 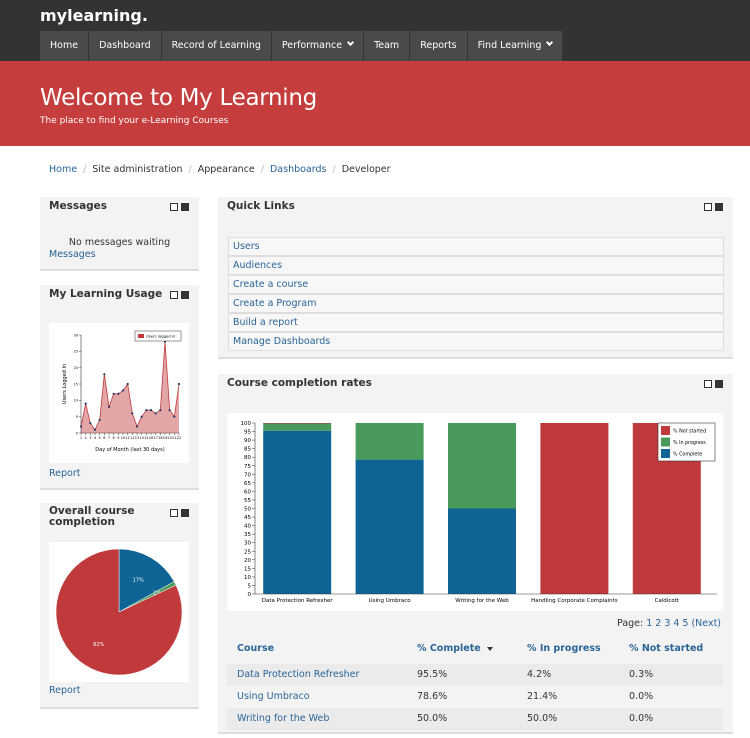 I want to click on x-tick-label: 14, so click(x=141, y=438).